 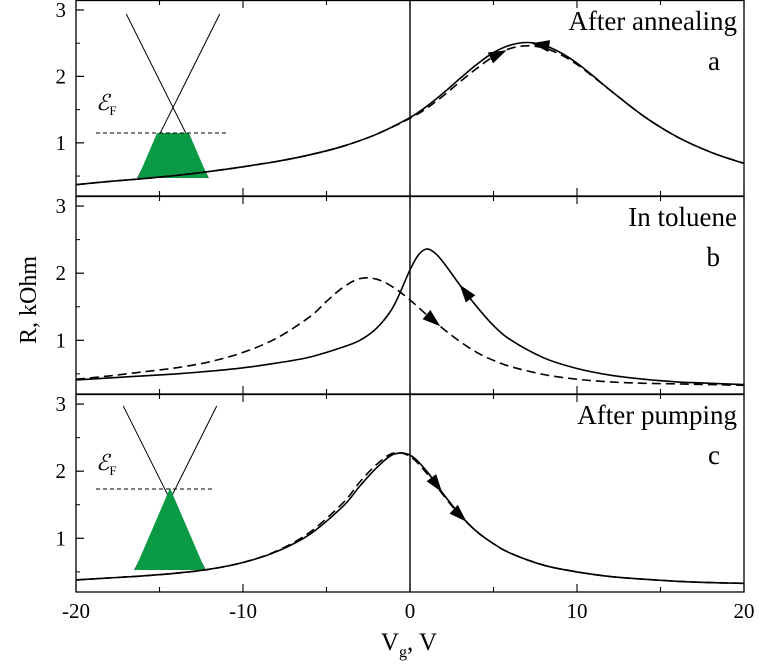 What do you see at coordinates (657, 415) in the screenshot?
I see `panel-title: After pumping` at bounding box center [657, 415].